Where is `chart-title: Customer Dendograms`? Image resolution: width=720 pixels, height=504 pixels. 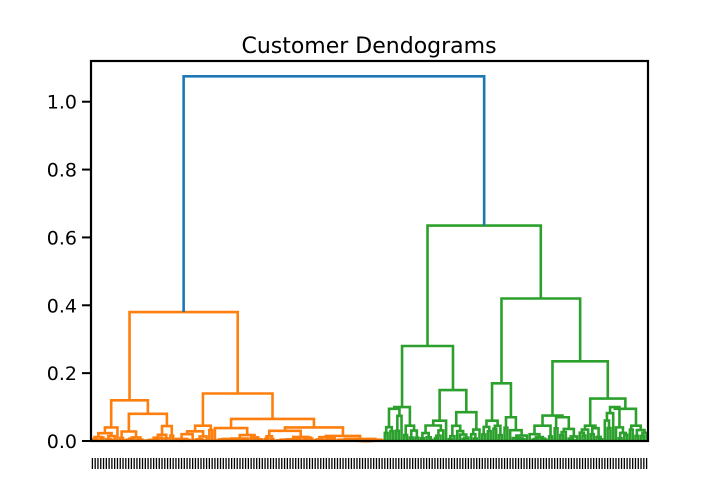 chart-title: Customer Dendograms is located at coordinates (368, 46).